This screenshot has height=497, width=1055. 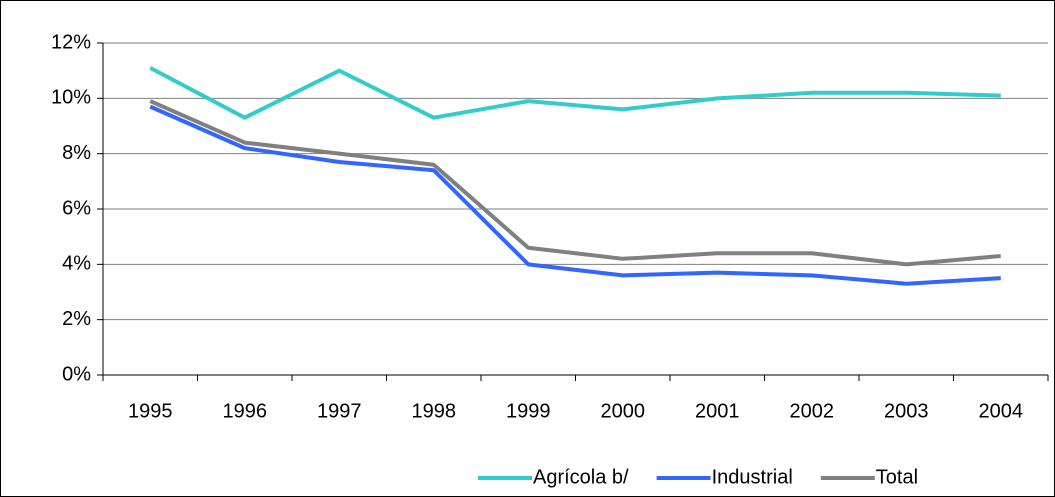 I want to click on x-tick-label: 2004, so click(x=1001, y=411).